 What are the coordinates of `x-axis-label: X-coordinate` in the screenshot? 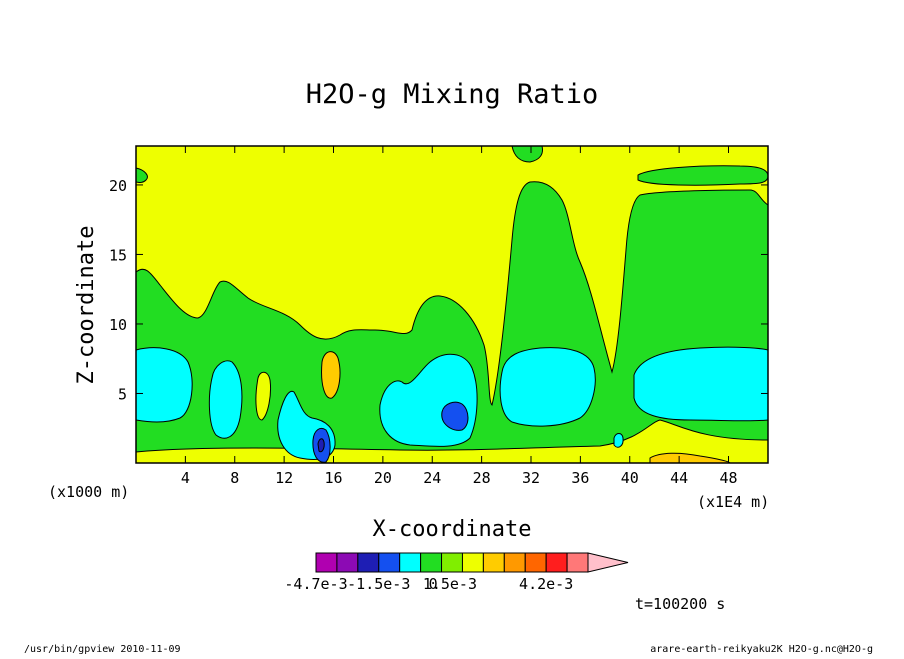 It's located at (452, 529).